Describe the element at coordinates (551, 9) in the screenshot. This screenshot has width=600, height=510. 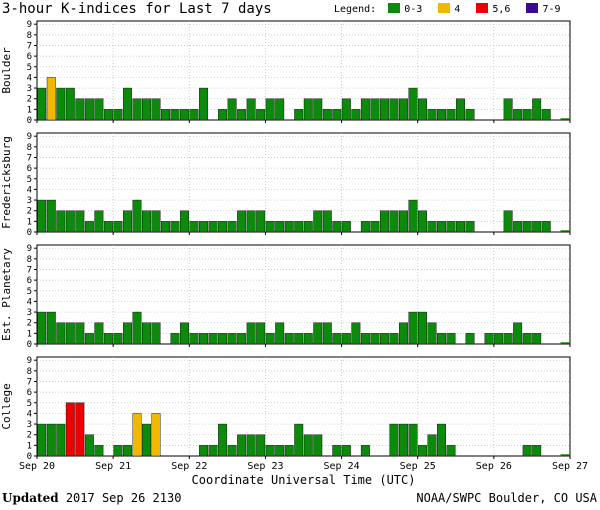
I see `legend-text: 7-9` at that location.